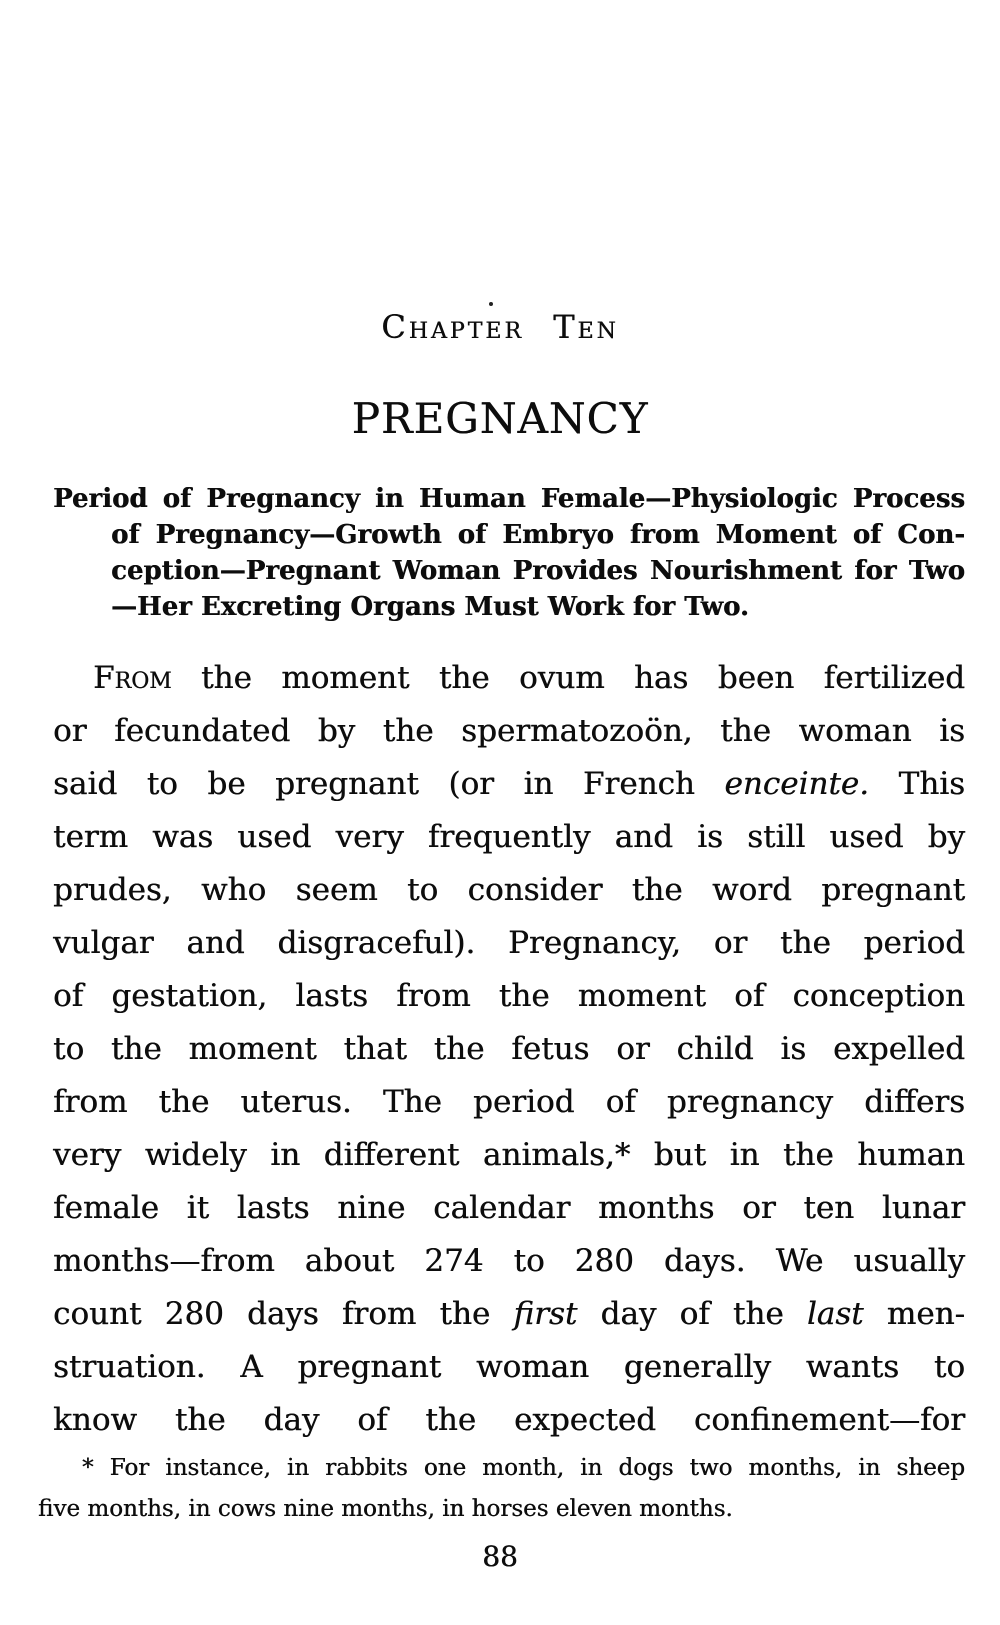  I want to click on text-segment: first, so click(545, 1314).